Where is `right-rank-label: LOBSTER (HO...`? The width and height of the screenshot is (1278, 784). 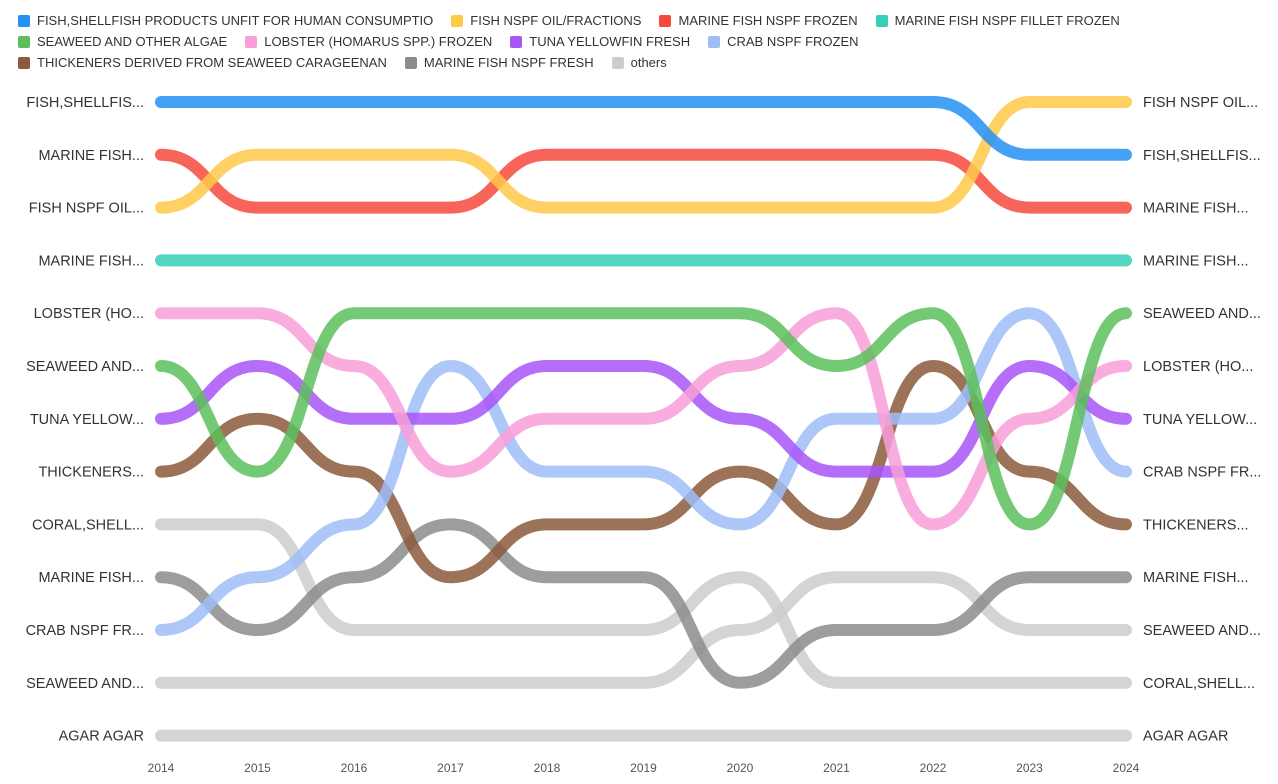 right-rank-label: LOBSTER (HO... is located at coordinates (1198, 367).